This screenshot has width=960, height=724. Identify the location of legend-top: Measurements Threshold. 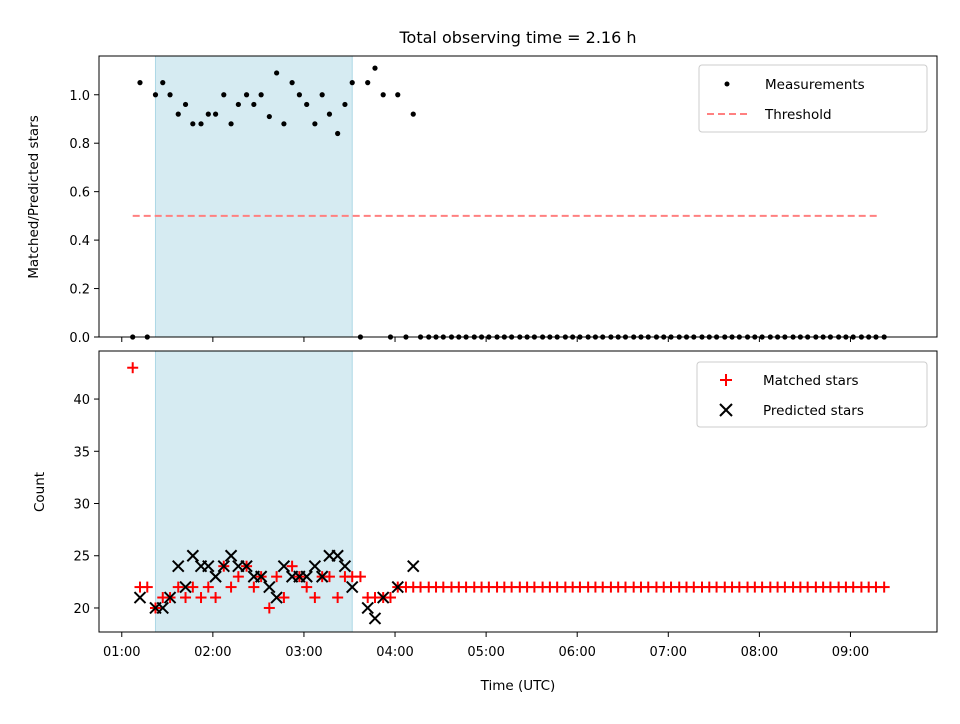
(813, 98).